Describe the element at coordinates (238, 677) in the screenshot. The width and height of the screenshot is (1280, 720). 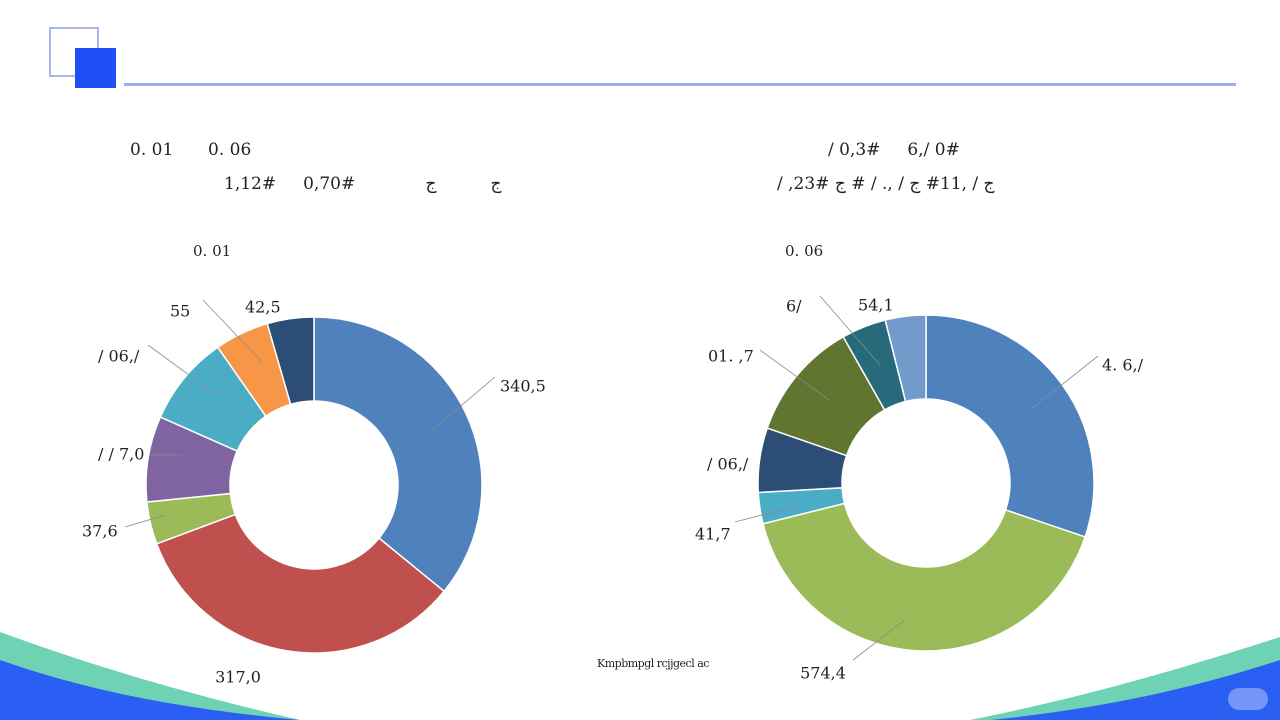
I see `donut-0-label-1: 317,0` at that location.